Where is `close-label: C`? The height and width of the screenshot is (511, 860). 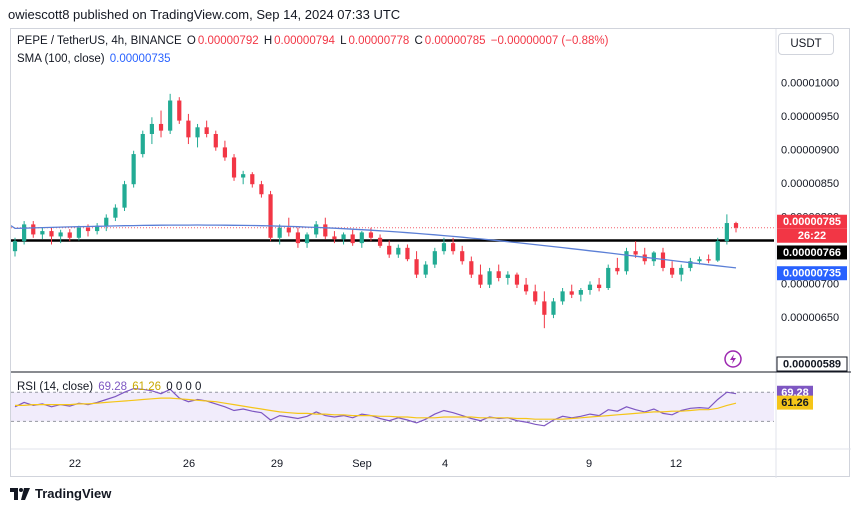 close-label: C is located at coordinates (418, 41).